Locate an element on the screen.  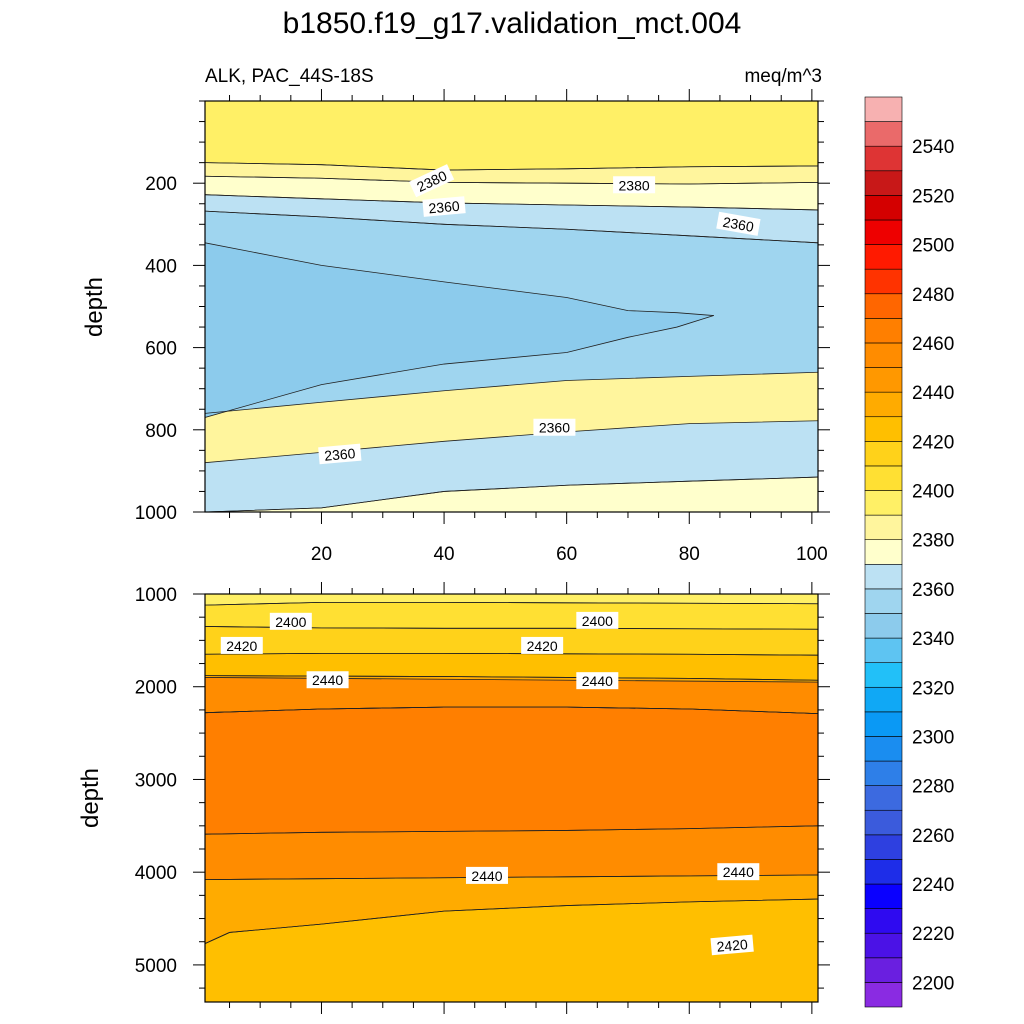
upper-x-tick-label: 80 is located at coordinates (689, 554).